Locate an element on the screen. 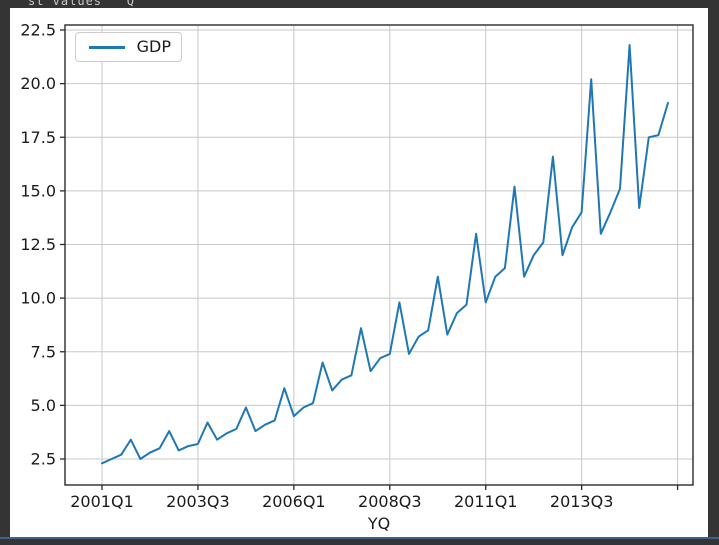  clipped-code-text: st values Q is located at coordinates (81, 4).